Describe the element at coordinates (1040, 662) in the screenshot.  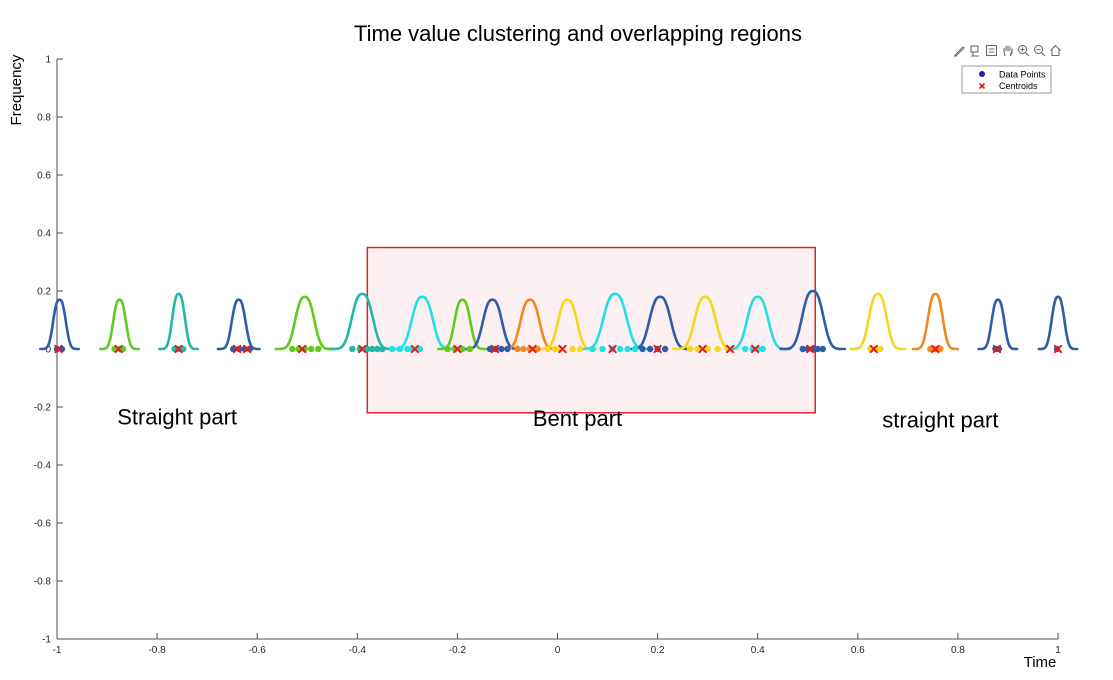
I see `x-axis-label: Time` at that location.